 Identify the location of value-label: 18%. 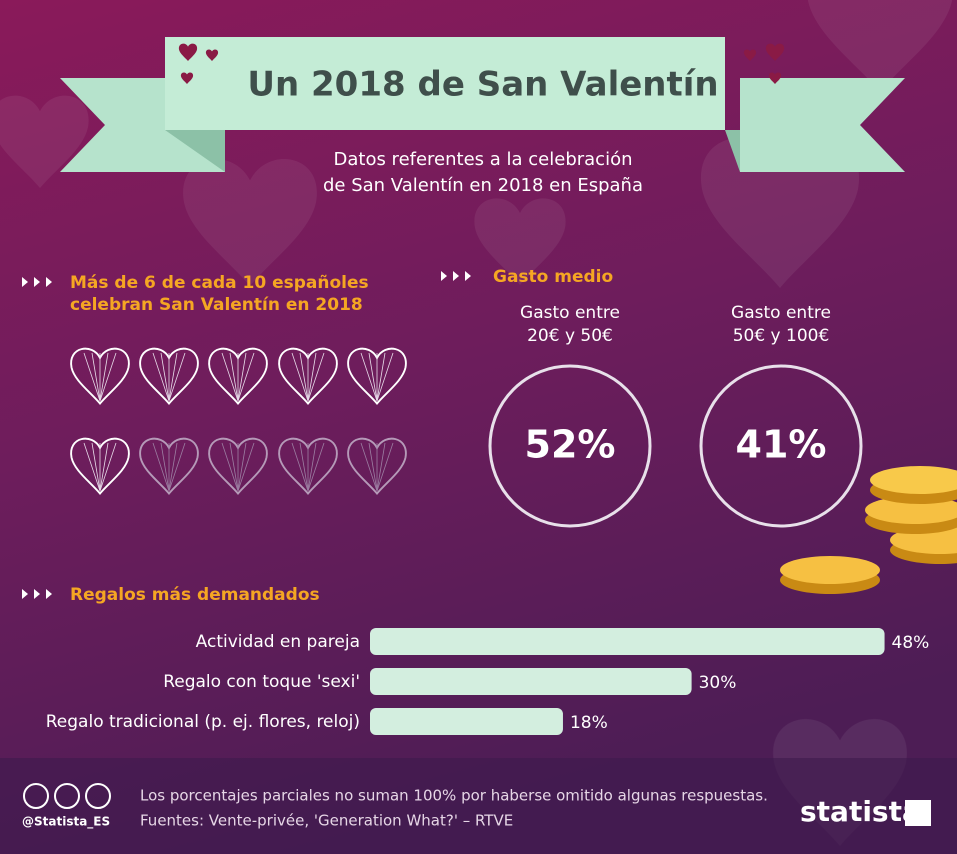
(589, 723).